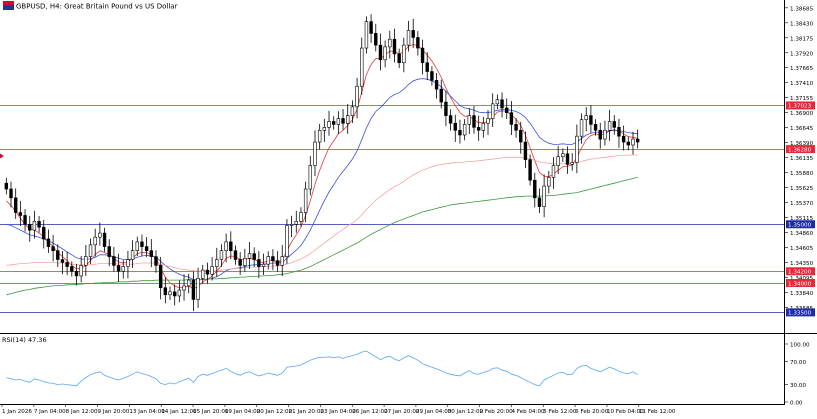 Image resolution: width=817 pixels, height=419 pixels. What do you see at coordinates (796, 404) in the screenshot?
I see `rsi-tick-label: 0.00` at bounding box center [796, 404].